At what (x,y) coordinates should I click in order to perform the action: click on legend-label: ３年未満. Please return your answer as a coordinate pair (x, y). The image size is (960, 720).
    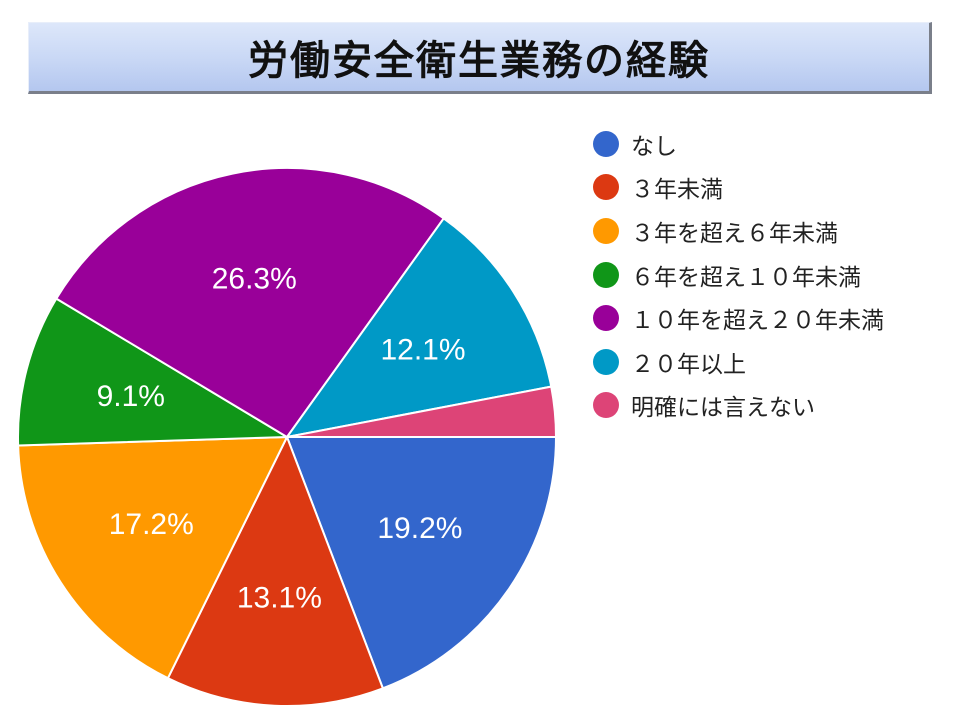
    Looking at the image, I should click on (677, 190).